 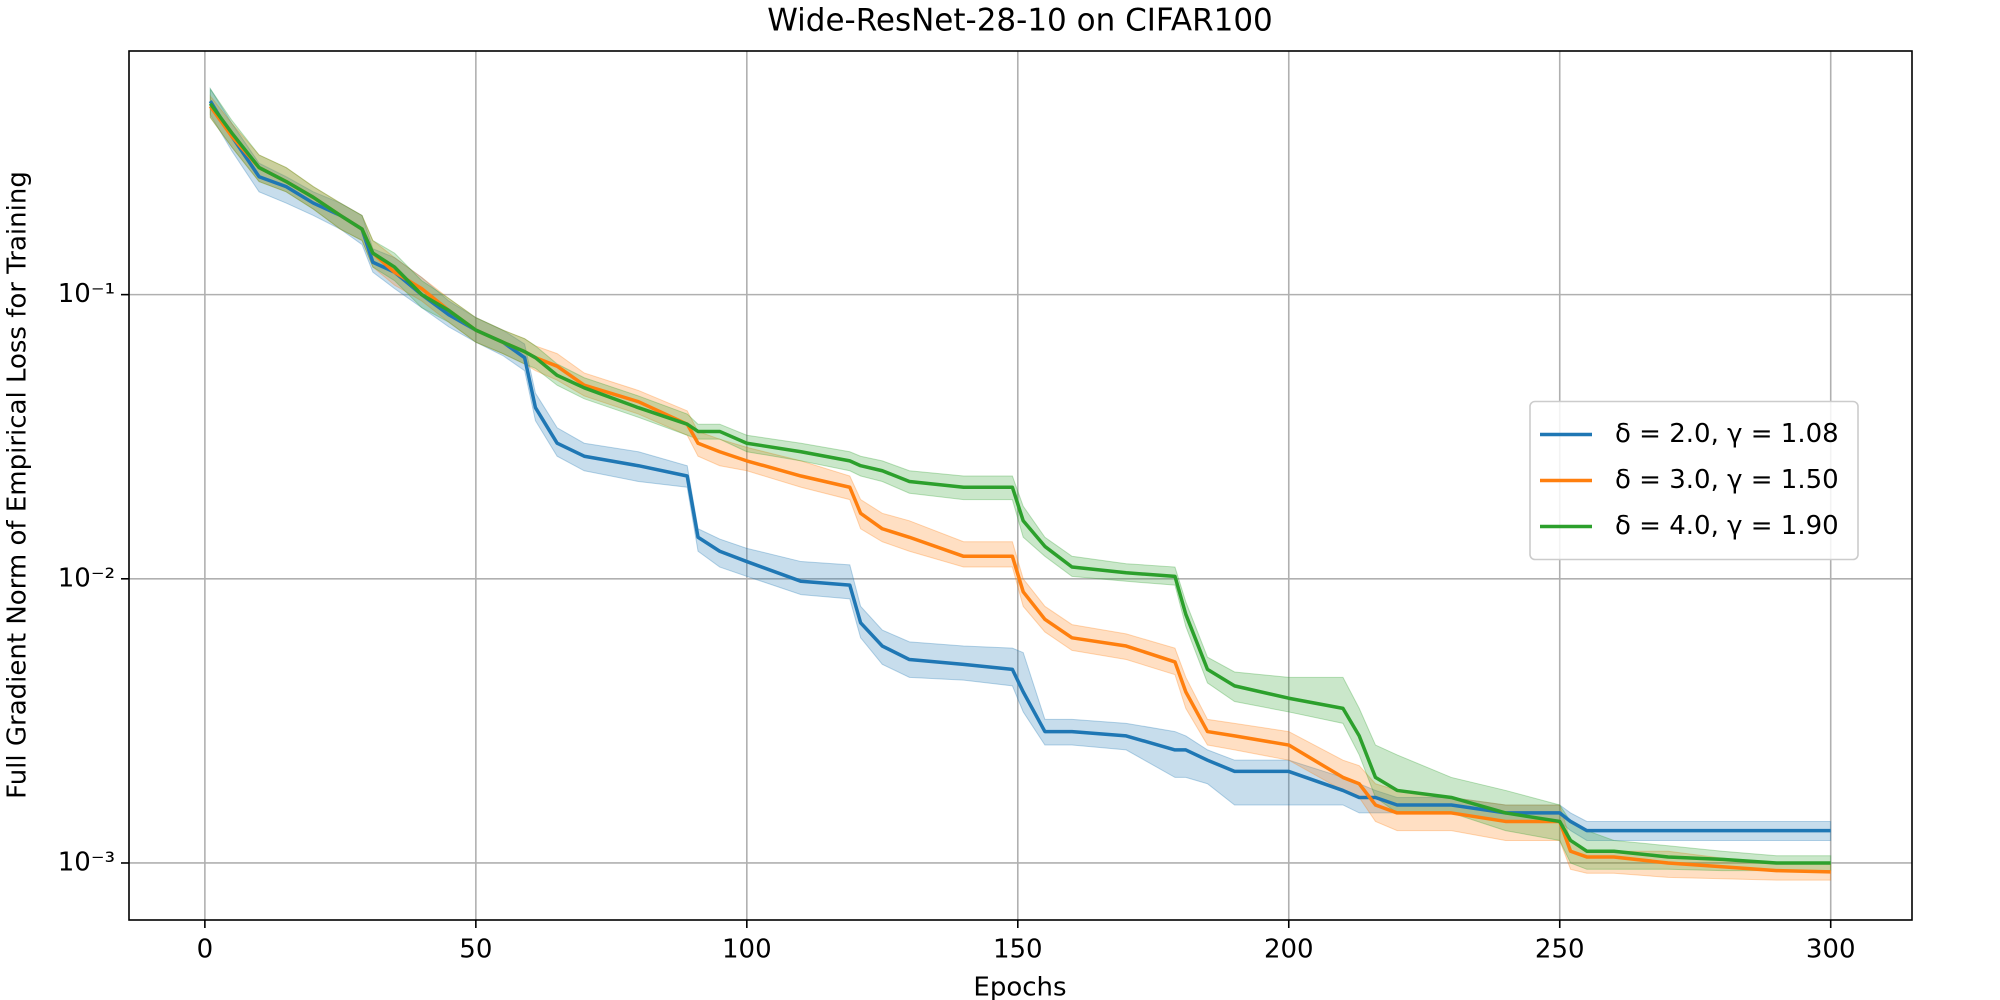 What do you see at coordinates (1727, 434) in the screenshot?
I see `legend-label: δ = 2.0, γ = 1.08` at bounding box center [1727, 434].